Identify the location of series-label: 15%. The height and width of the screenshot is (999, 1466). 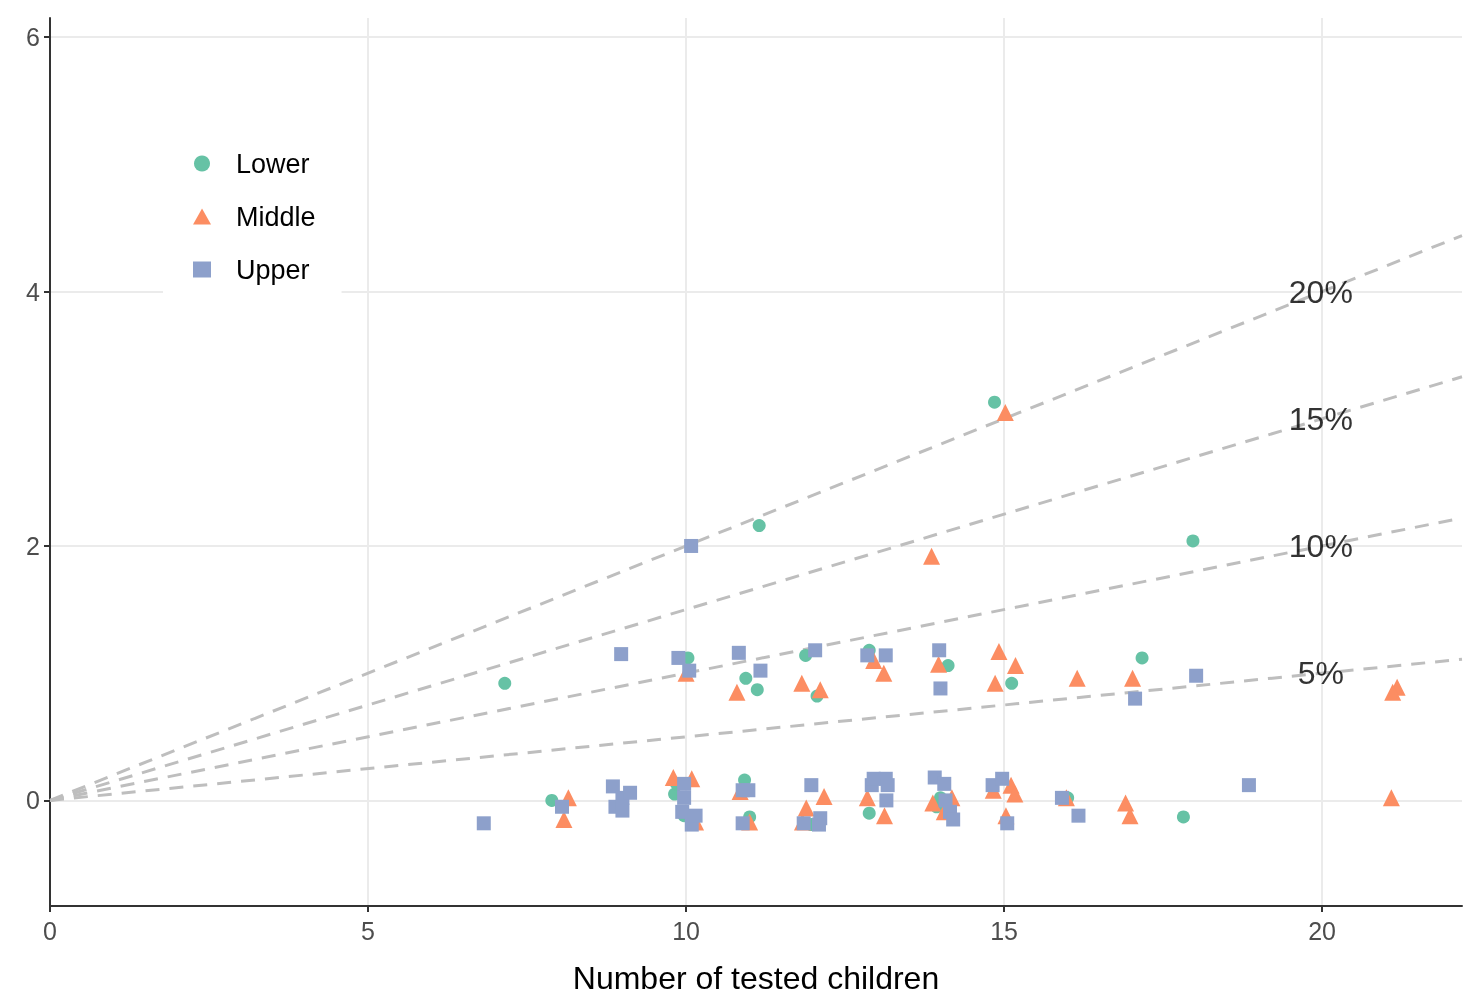
(1320, 419).